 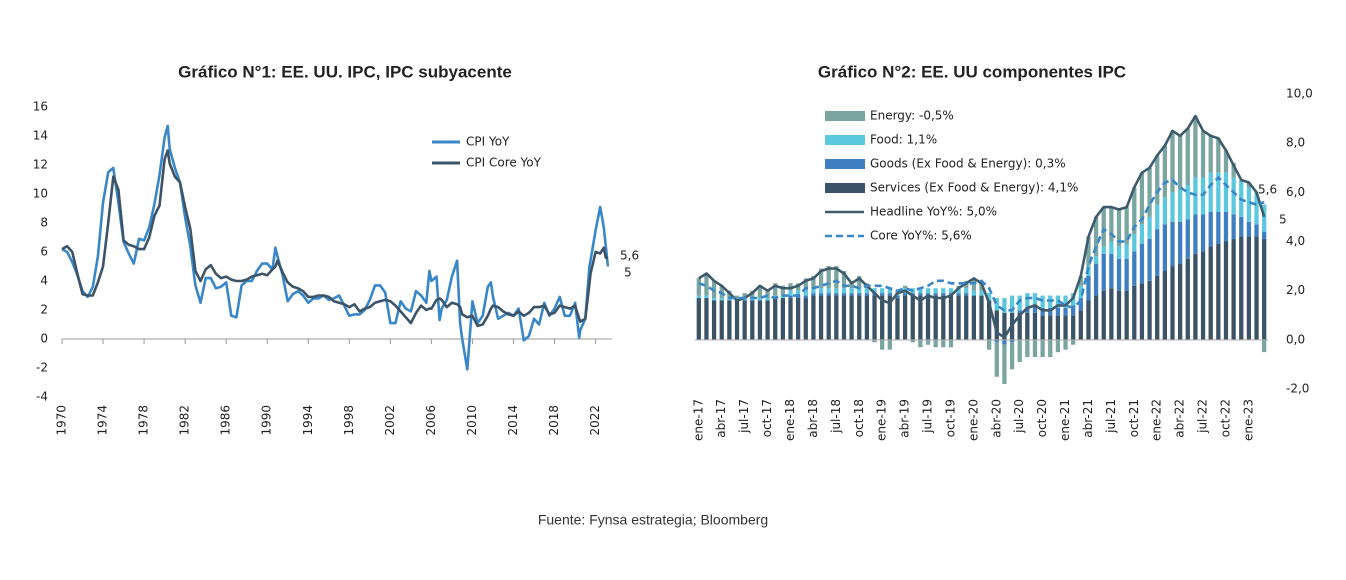 What do you see at coordinates (1295, 241) in the screenshot?
I see `y2-tick-label: 4,0` at bounding box center [1295, 241].